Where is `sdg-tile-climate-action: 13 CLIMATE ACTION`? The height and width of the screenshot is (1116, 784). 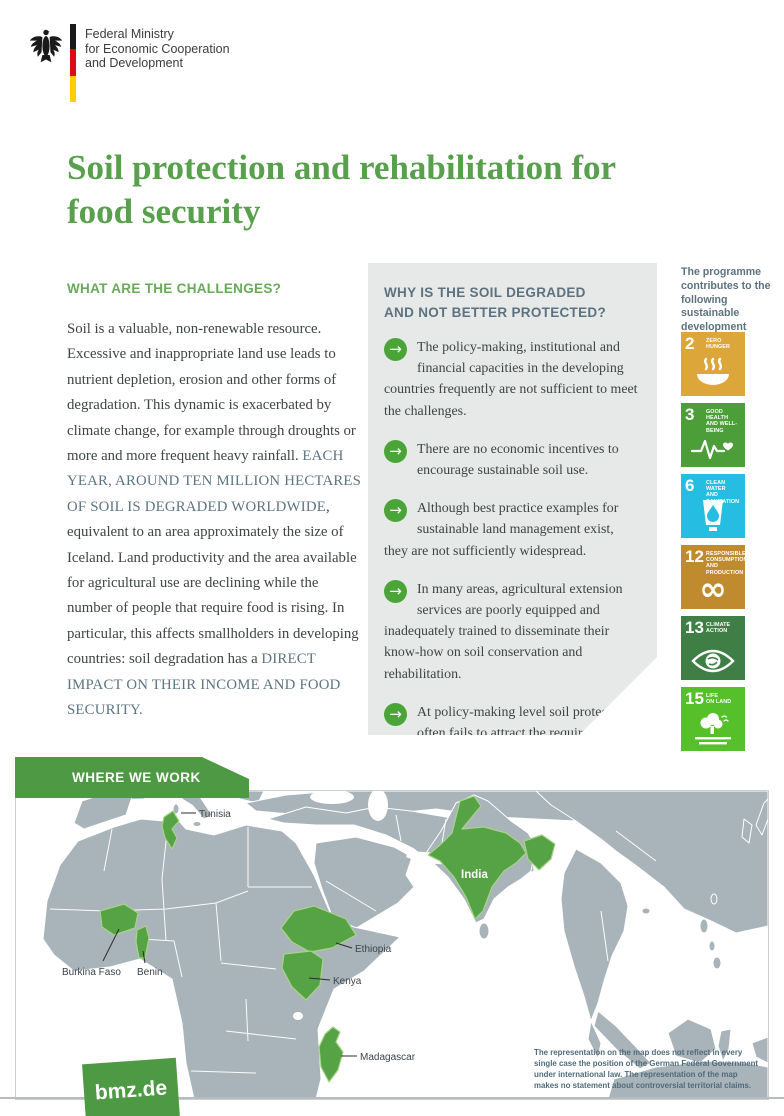 sdg-tile-climate-action: 13 CLIMATE ACTION is located at coordinates (713, 648).